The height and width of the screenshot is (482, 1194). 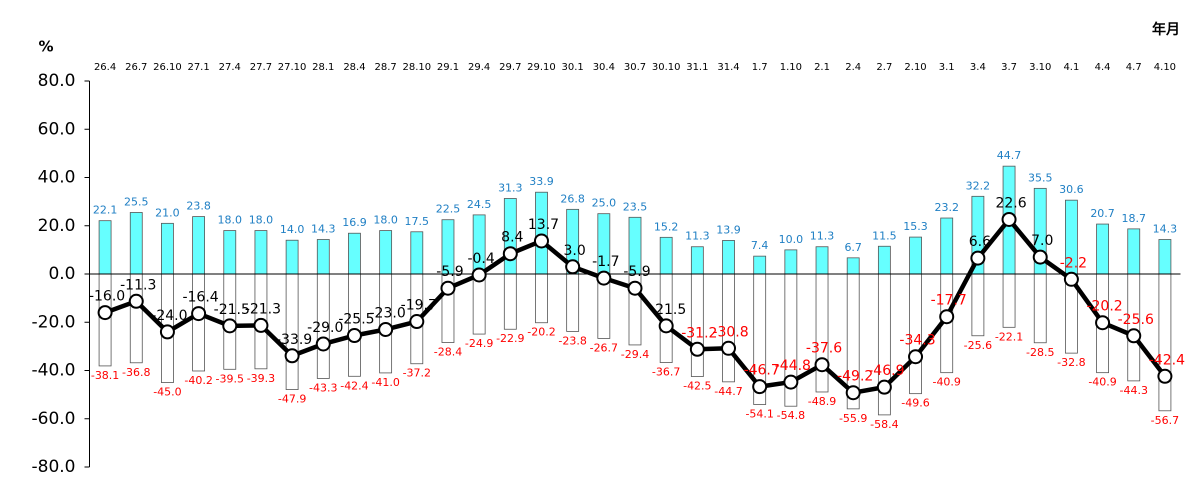 I want to click on line-value-label: -21.3, so click(x=263, y=309).